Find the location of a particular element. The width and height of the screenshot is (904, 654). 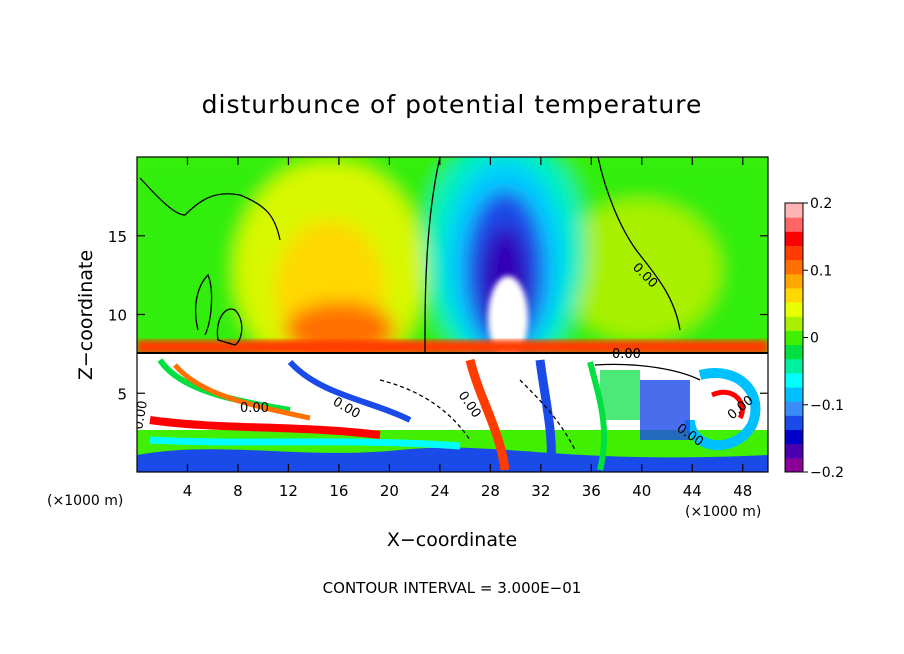

x-tick-label: 40 is located at coordinates (641, 491).